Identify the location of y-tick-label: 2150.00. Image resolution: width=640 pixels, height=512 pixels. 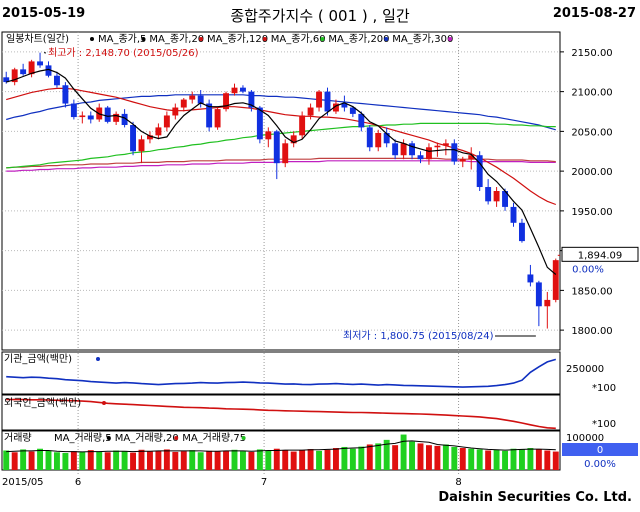
(591, 53).